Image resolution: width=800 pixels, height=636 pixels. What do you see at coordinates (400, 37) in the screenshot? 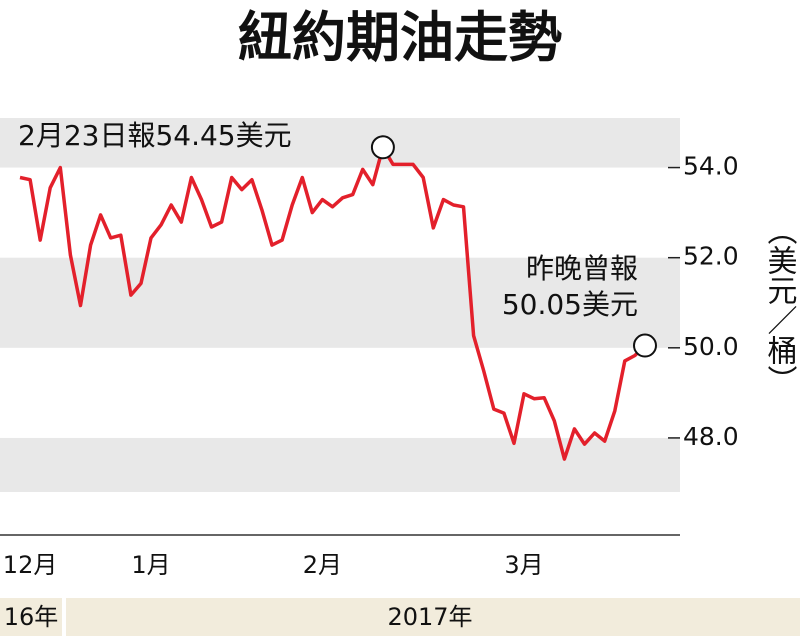
I see `chart-title: 紐約期油走勢` at bounding box center [400, 37].